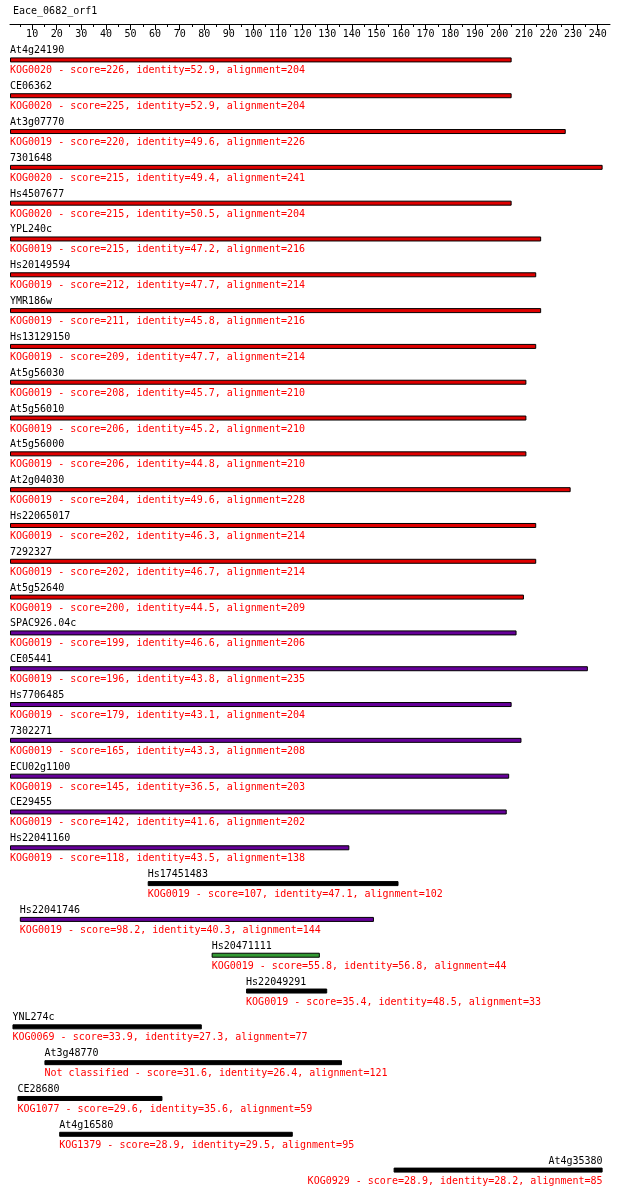  What do you see at coordinates (158, 464) in the screenshot?
I see `data-label: KOG0019 - score=206, identity=44.8, alignment=210` at bounding box center [158, 464].